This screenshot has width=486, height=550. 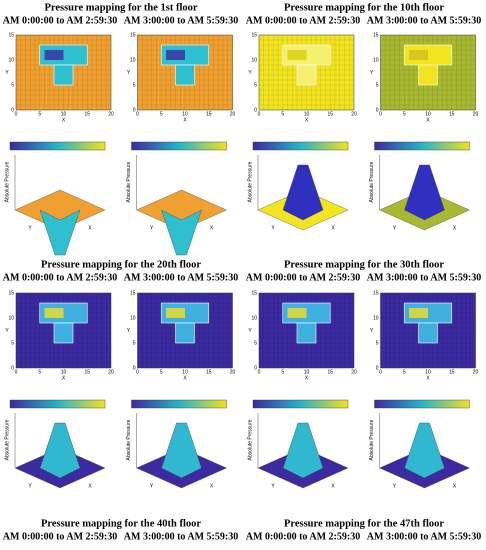 What do you see at coordinates (133, 293) in the screenshot?
I see `y-tick-label: 15` at bounding box center [133, 293].